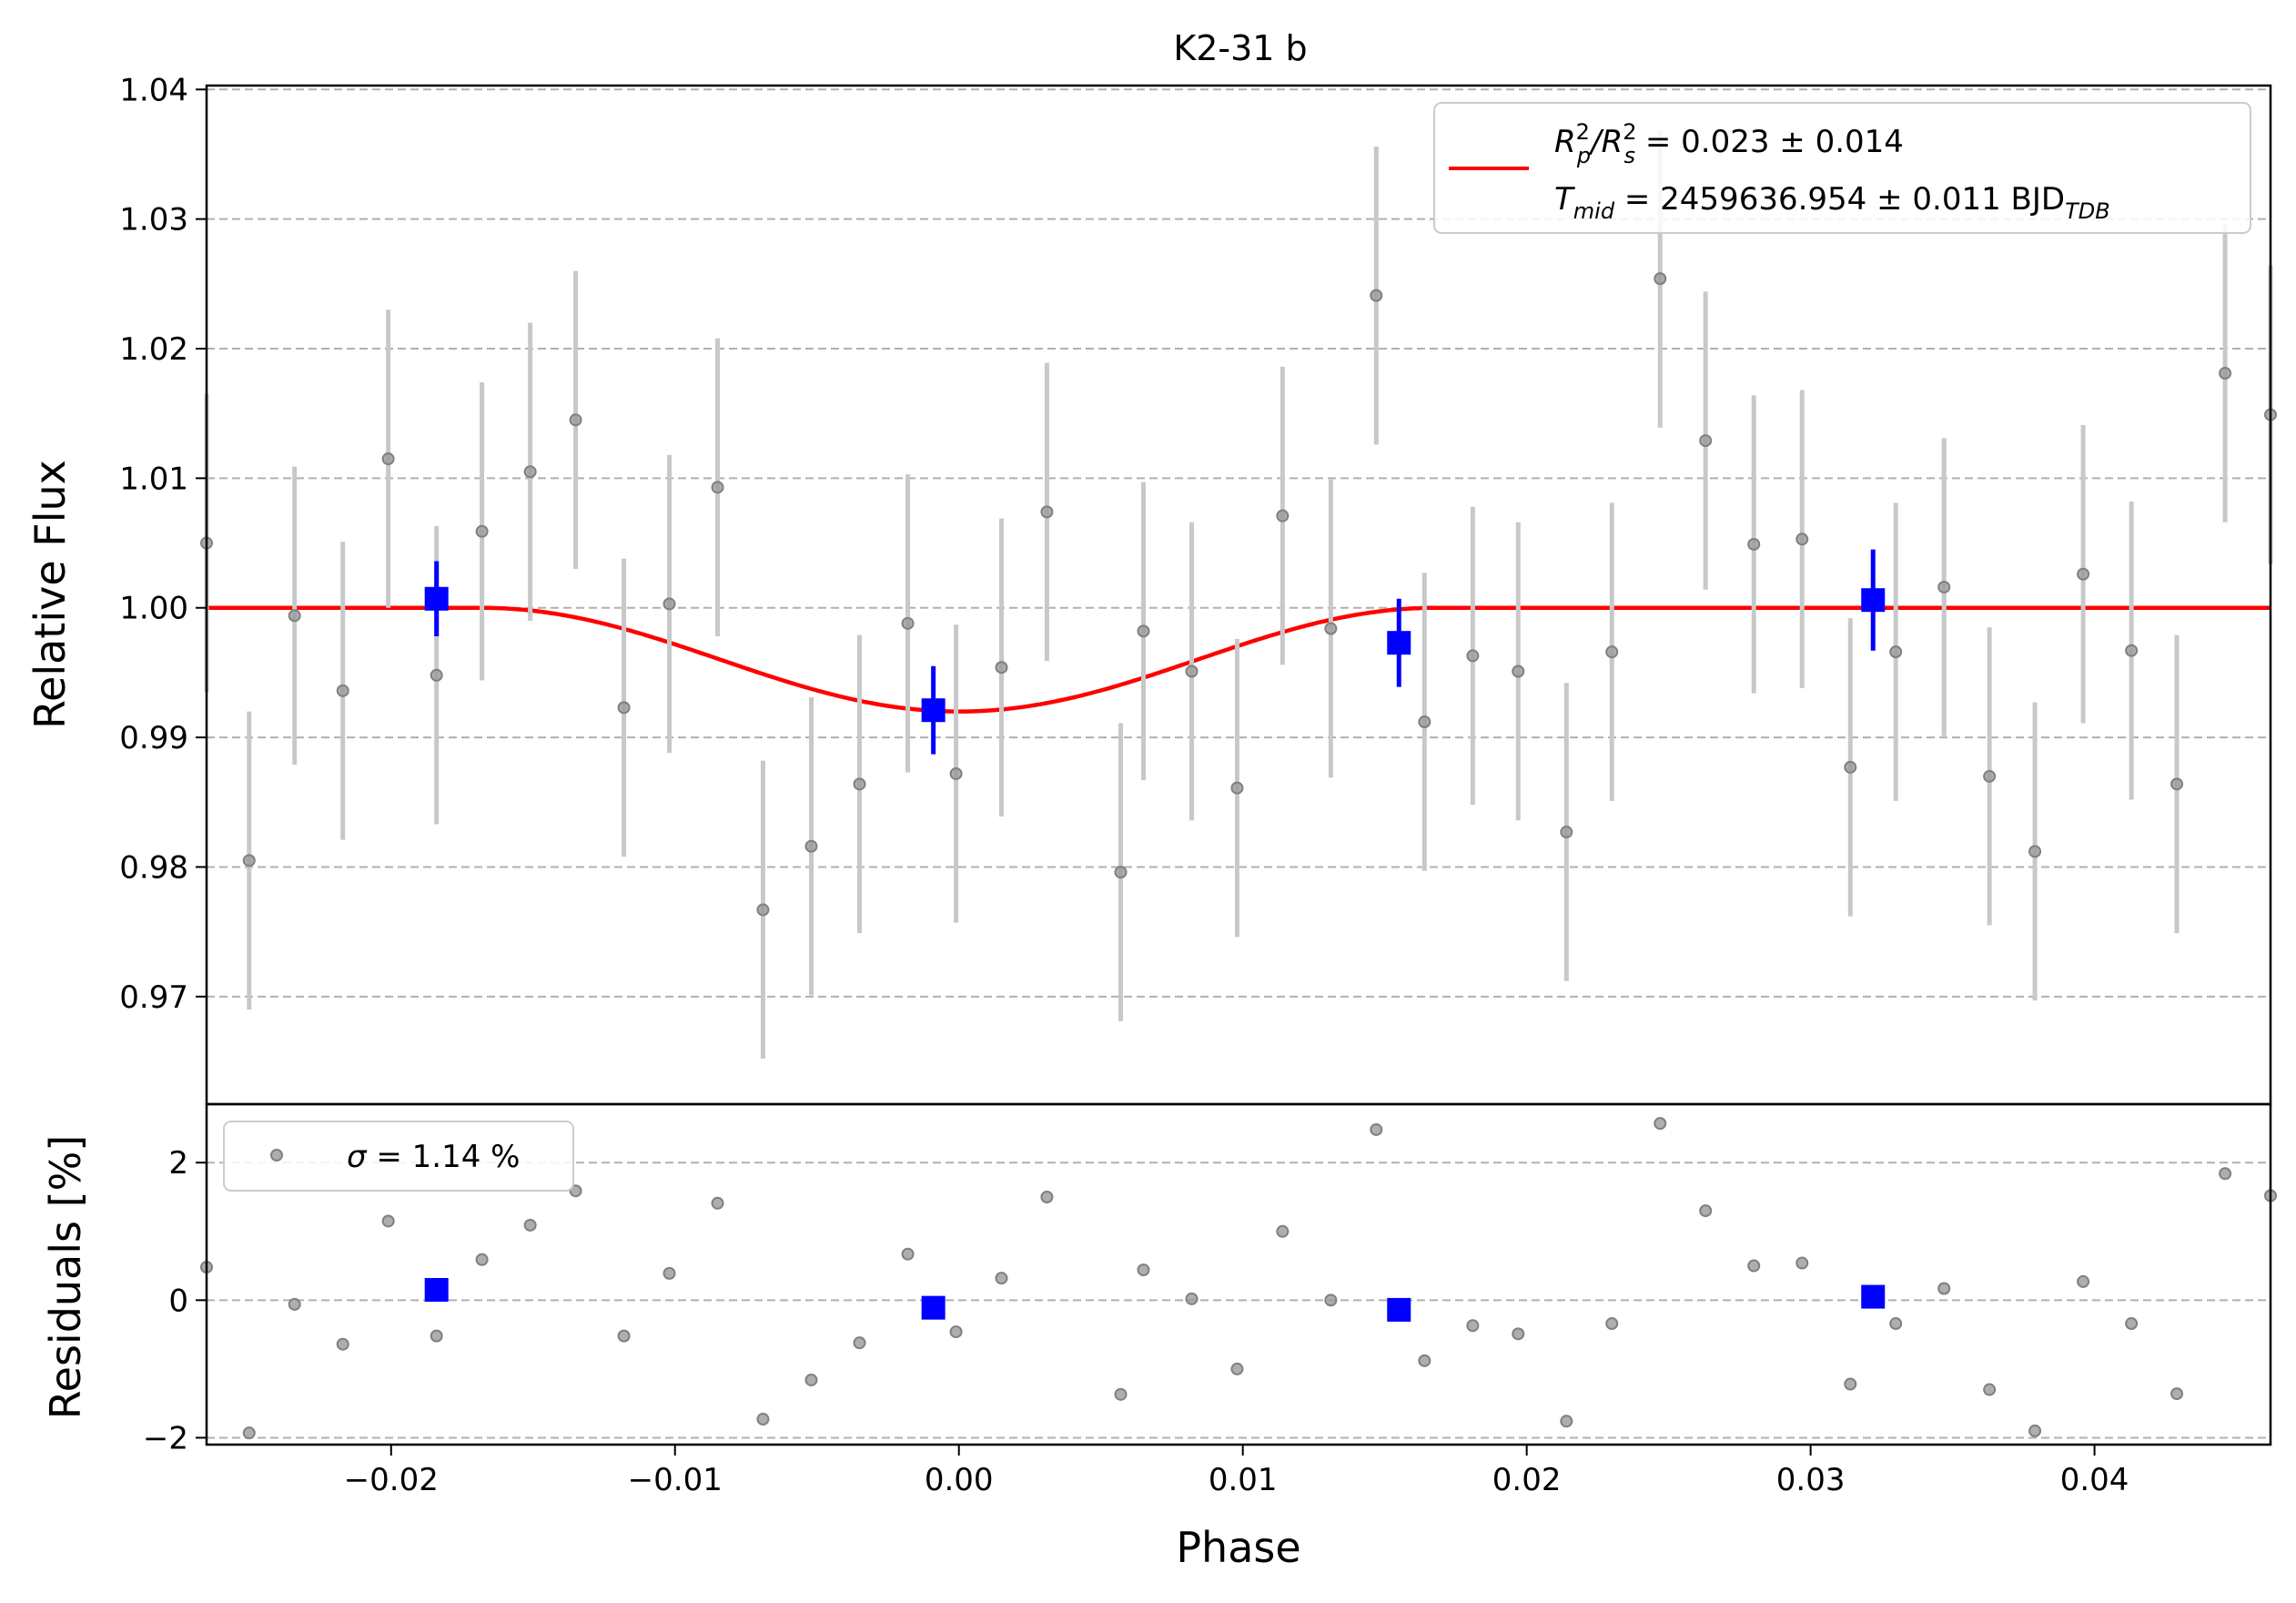 This screenshot has width=2296, height=1603. I want to click on tmid-symbol-sub: mid, so click(1594, 211).